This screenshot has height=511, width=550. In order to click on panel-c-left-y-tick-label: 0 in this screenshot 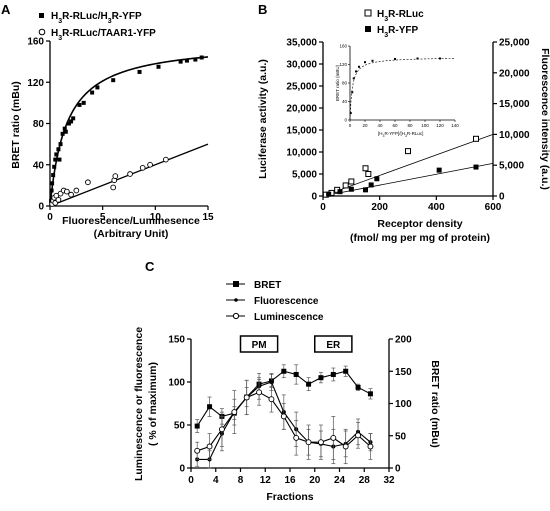, I will do `click(182, 469)`.